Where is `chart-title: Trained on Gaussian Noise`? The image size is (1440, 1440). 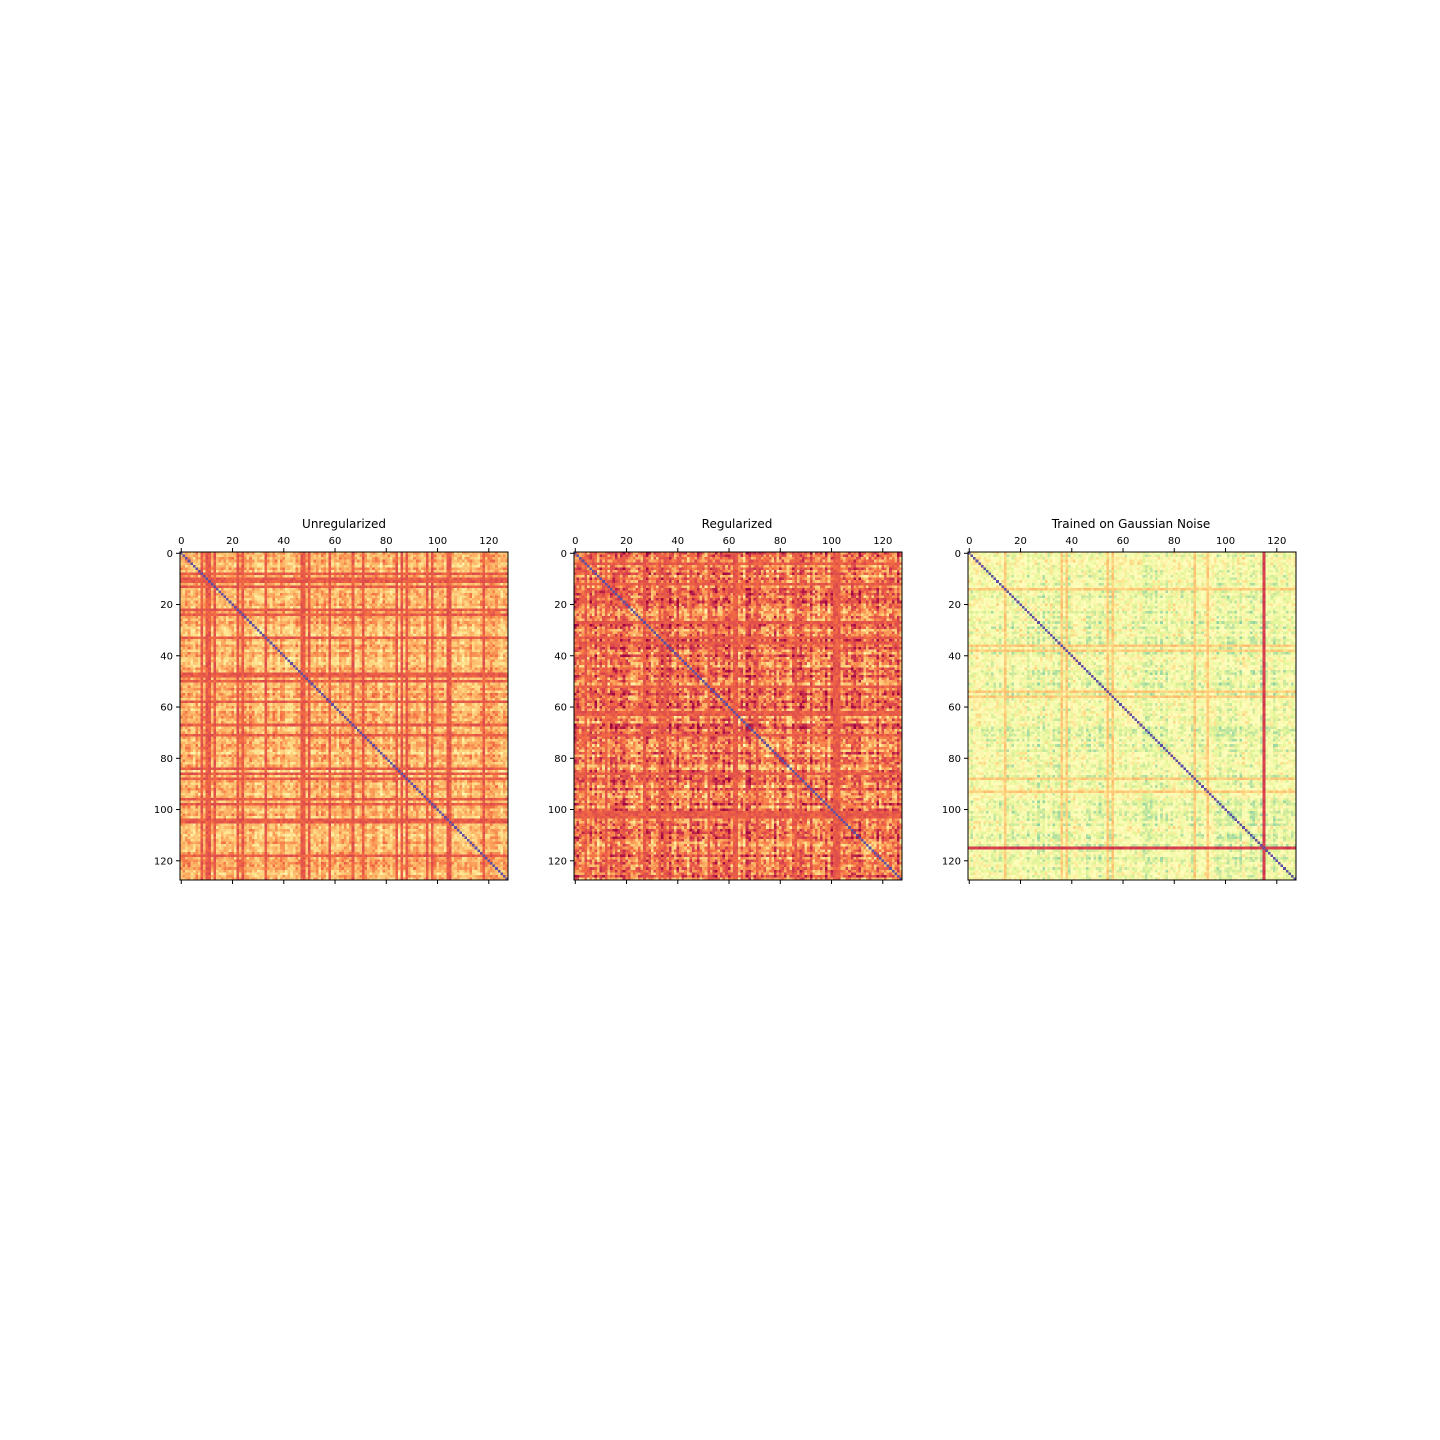
chart-title: Trained on Gaussian Noise is located at coordinates (1131, 524).